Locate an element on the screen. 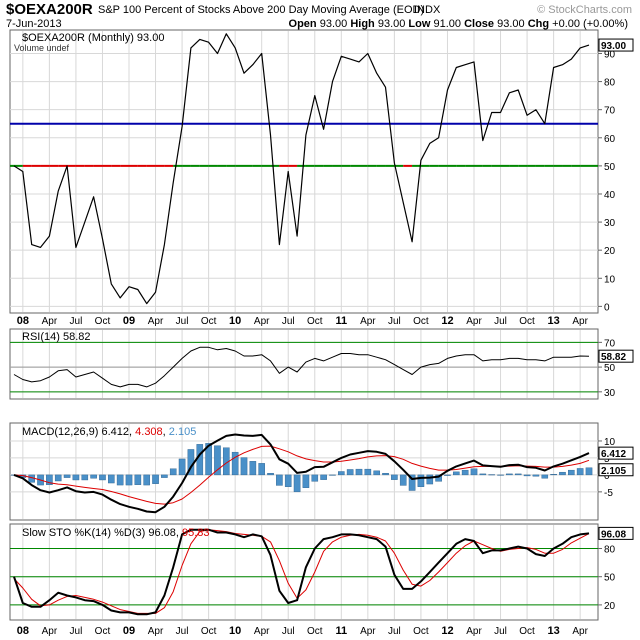  stochastic-last-value-box is located at coordinates (616, 533).